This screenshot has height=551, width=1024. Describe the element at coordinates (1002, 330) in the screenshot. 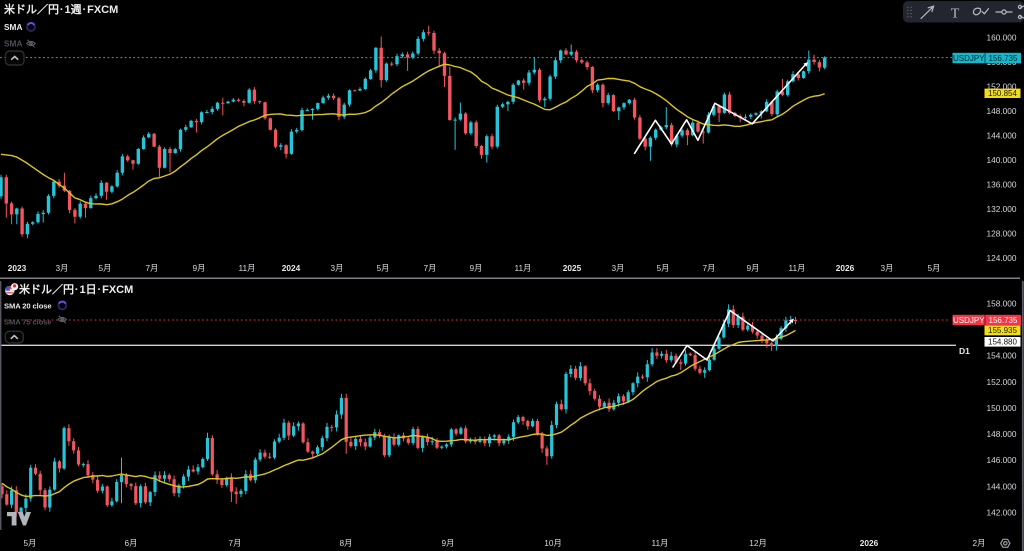

I see `svg-text: 155.935` at that location.